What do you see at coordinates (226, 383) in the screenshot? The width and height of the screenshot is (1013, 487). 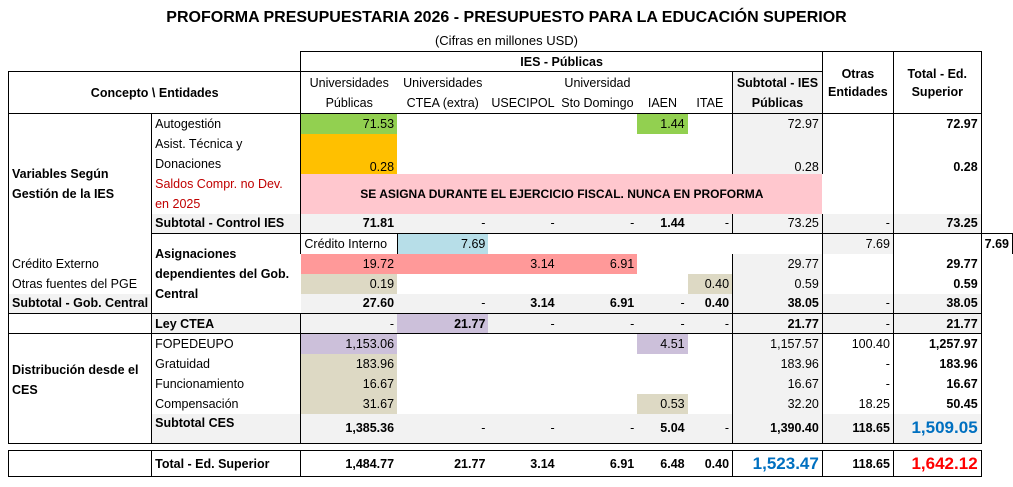 I see `row-label: Funcionamiento` at bounding box center [226, 383].